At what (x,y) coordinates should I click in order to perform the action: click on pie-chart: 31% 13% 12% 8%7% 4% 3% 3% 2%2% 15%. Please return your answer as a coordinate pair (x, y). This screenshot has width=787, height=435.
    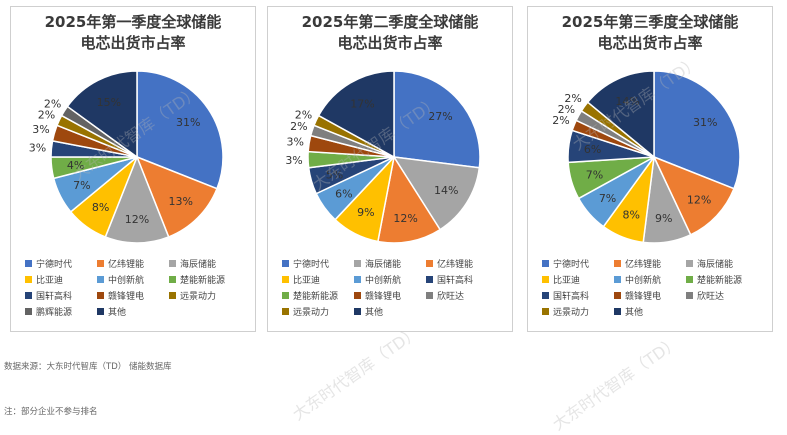
    Looking at the image, I should click on (126, 157).